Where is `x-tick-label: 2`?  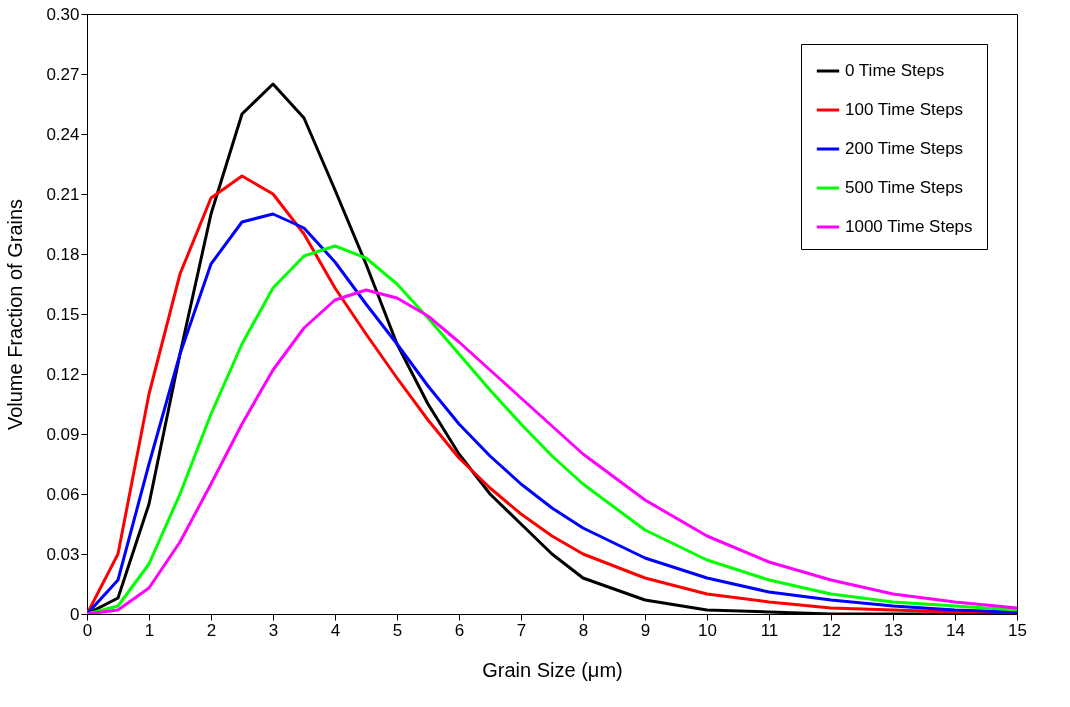 x-tick-label: 2 is located at coordinates (211, 630).